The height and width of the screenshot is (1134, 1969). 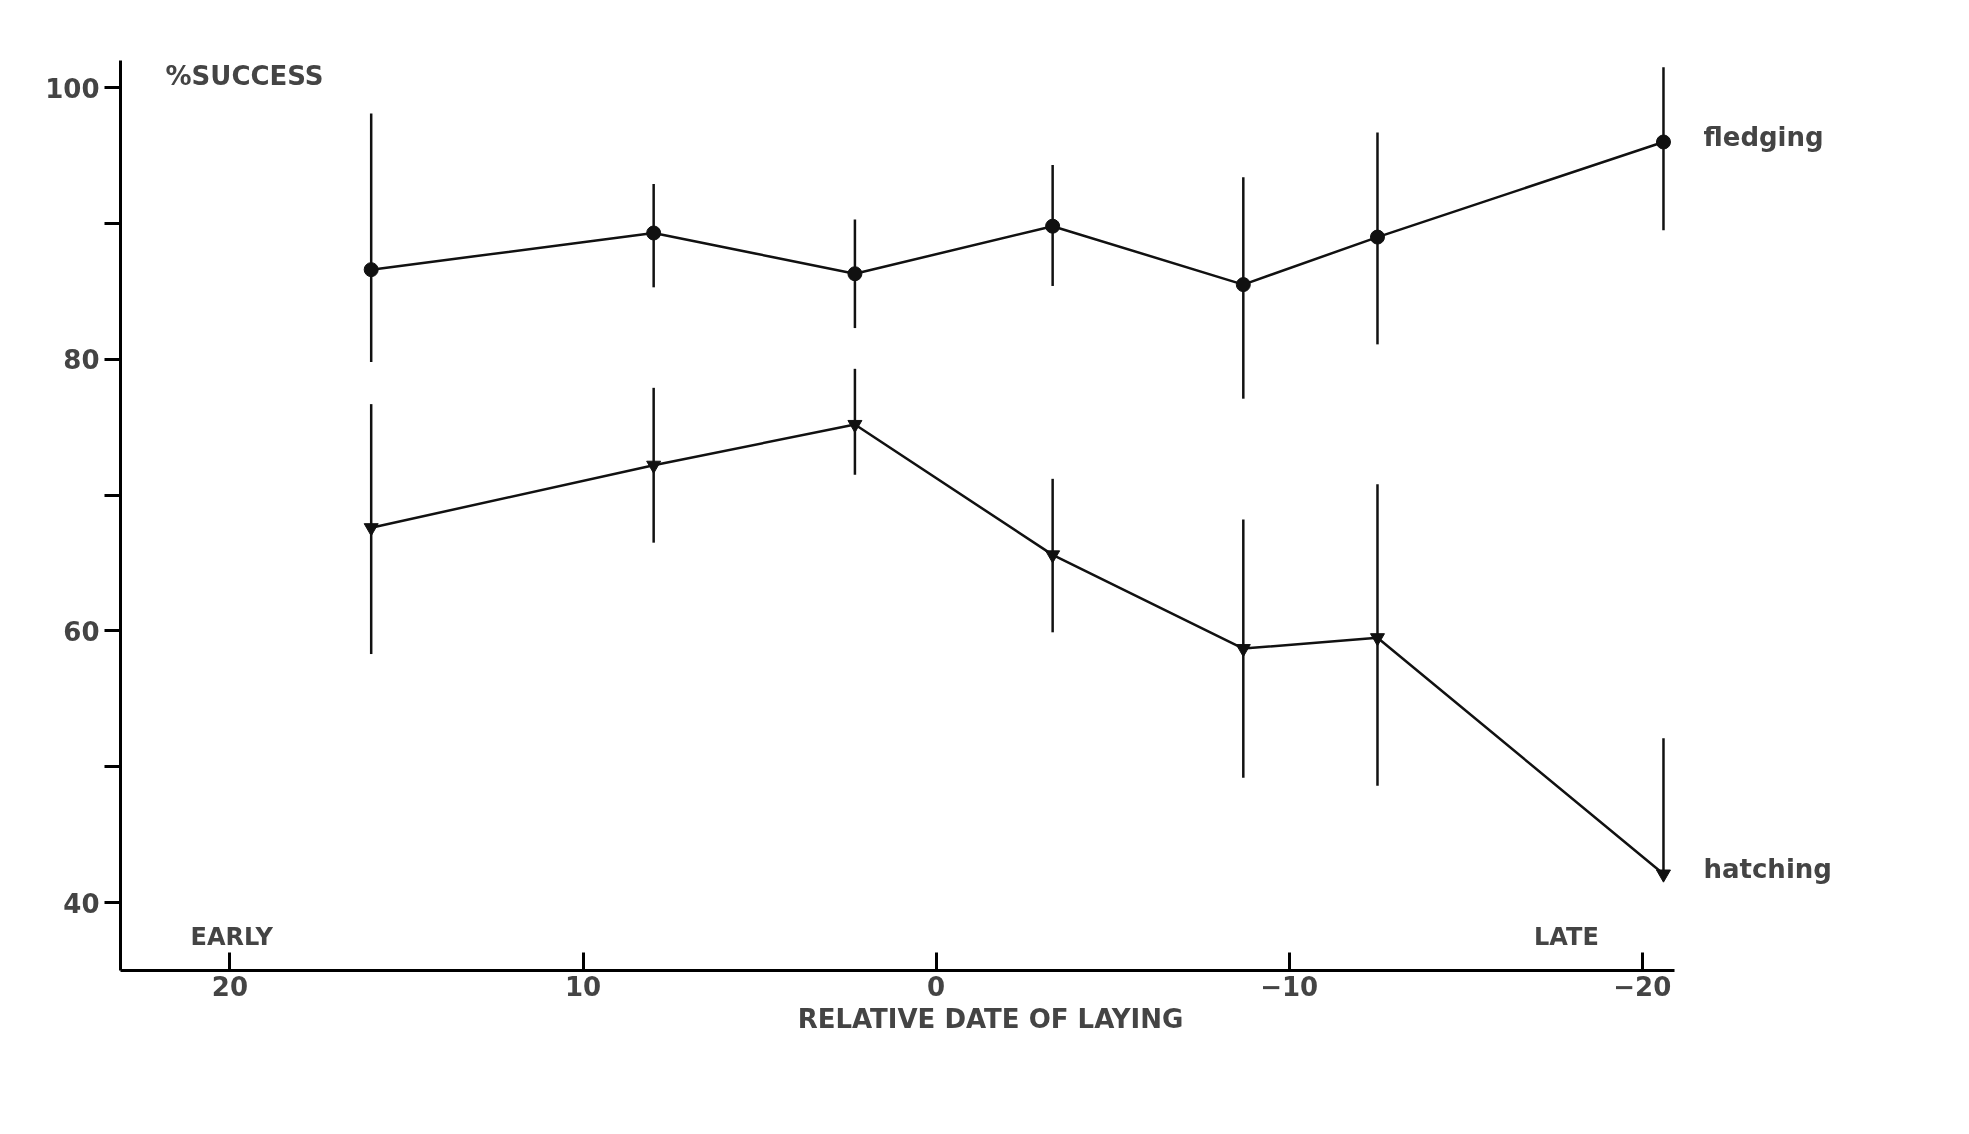 What do you see at coordinates (232, 936) in the screenshot?
I see `annotation: EARLY` at bounding box center [232, 936].